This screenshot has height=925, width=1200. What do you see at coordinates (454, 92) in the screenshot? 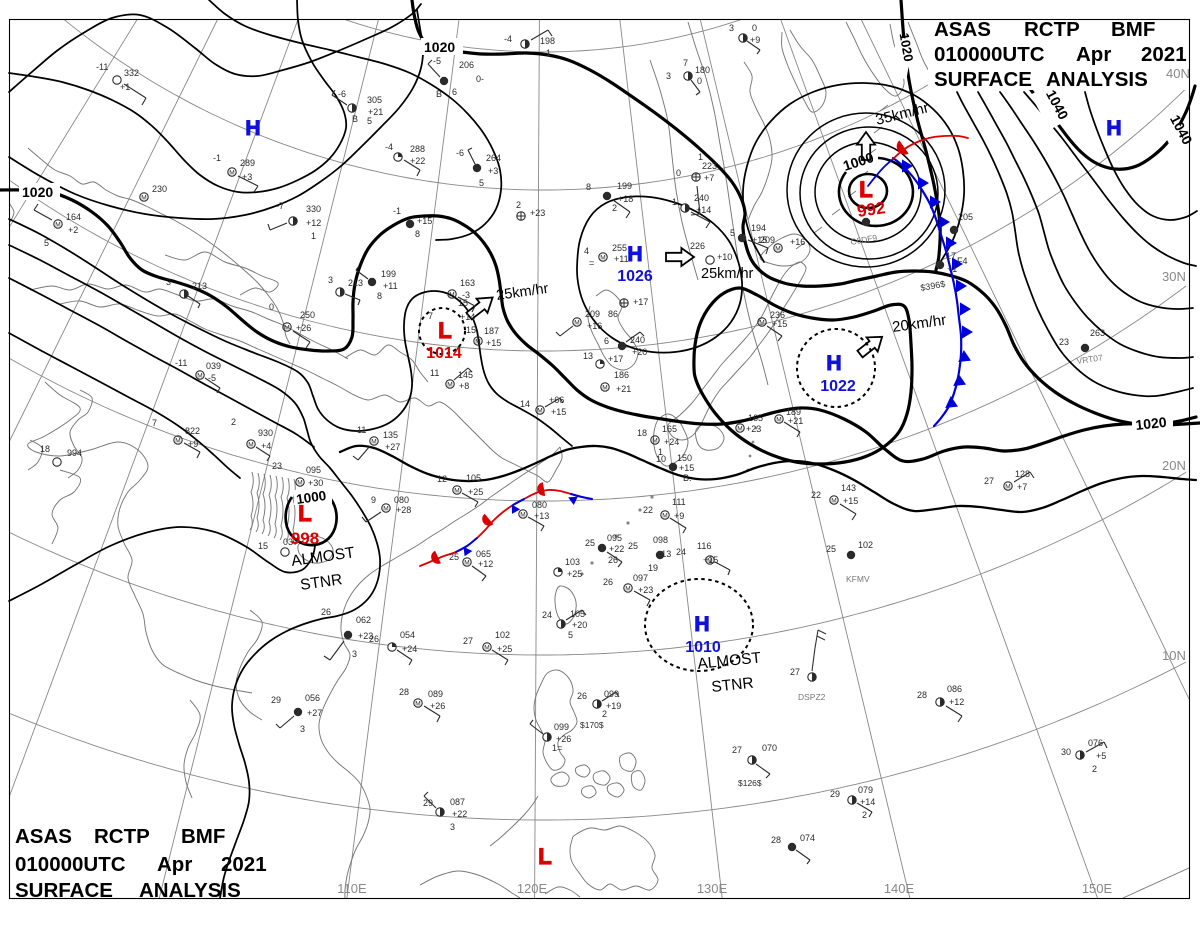
I see `svg-text: 6` at bounding box center [454, 92].